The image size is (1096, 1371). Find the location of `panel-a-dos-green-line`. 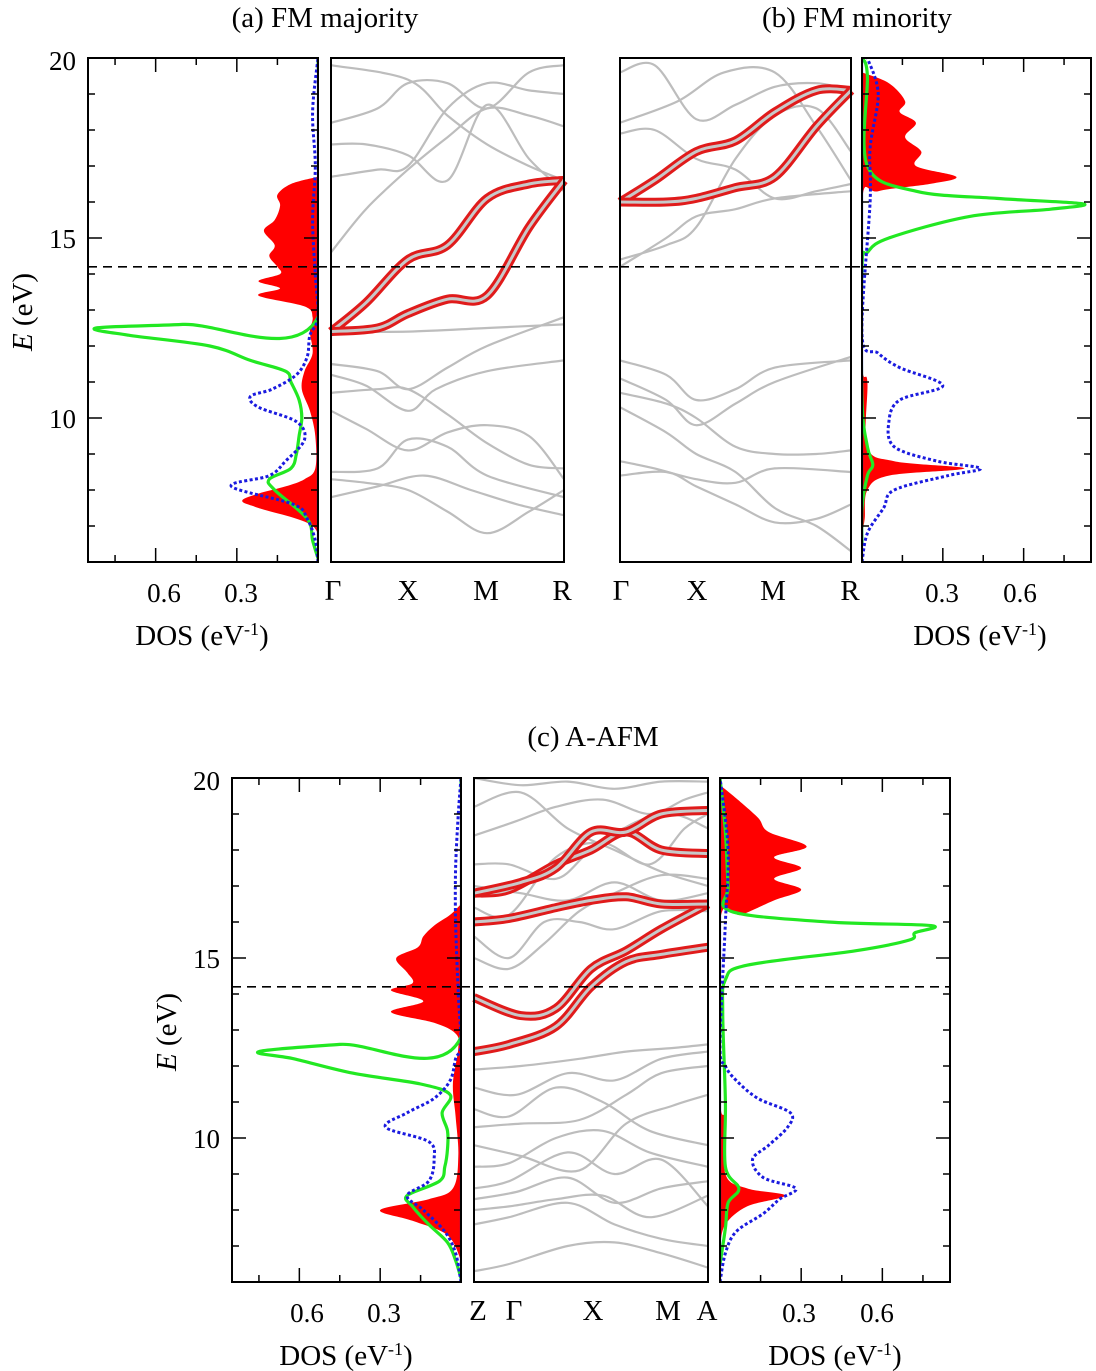

panel-a-dos-green-line is located at coordinates (205, 308).